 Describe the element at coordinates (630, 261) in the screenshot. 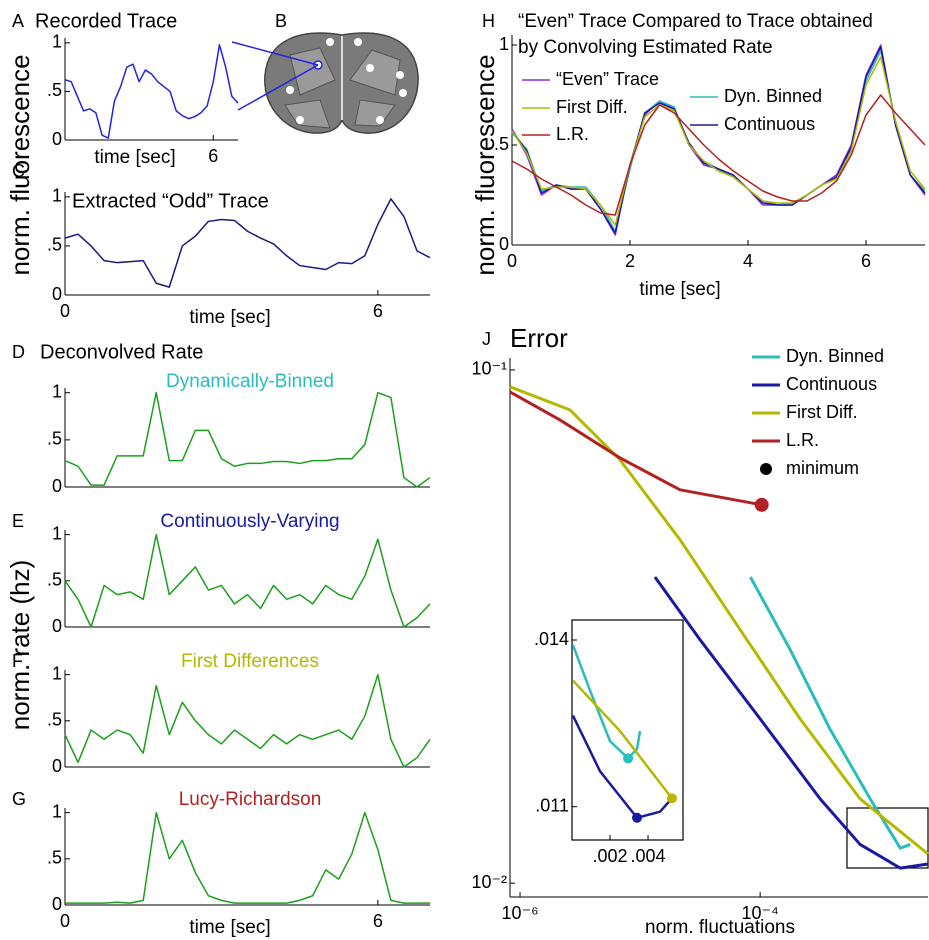

I see `x-tick-label: 2` at that location.